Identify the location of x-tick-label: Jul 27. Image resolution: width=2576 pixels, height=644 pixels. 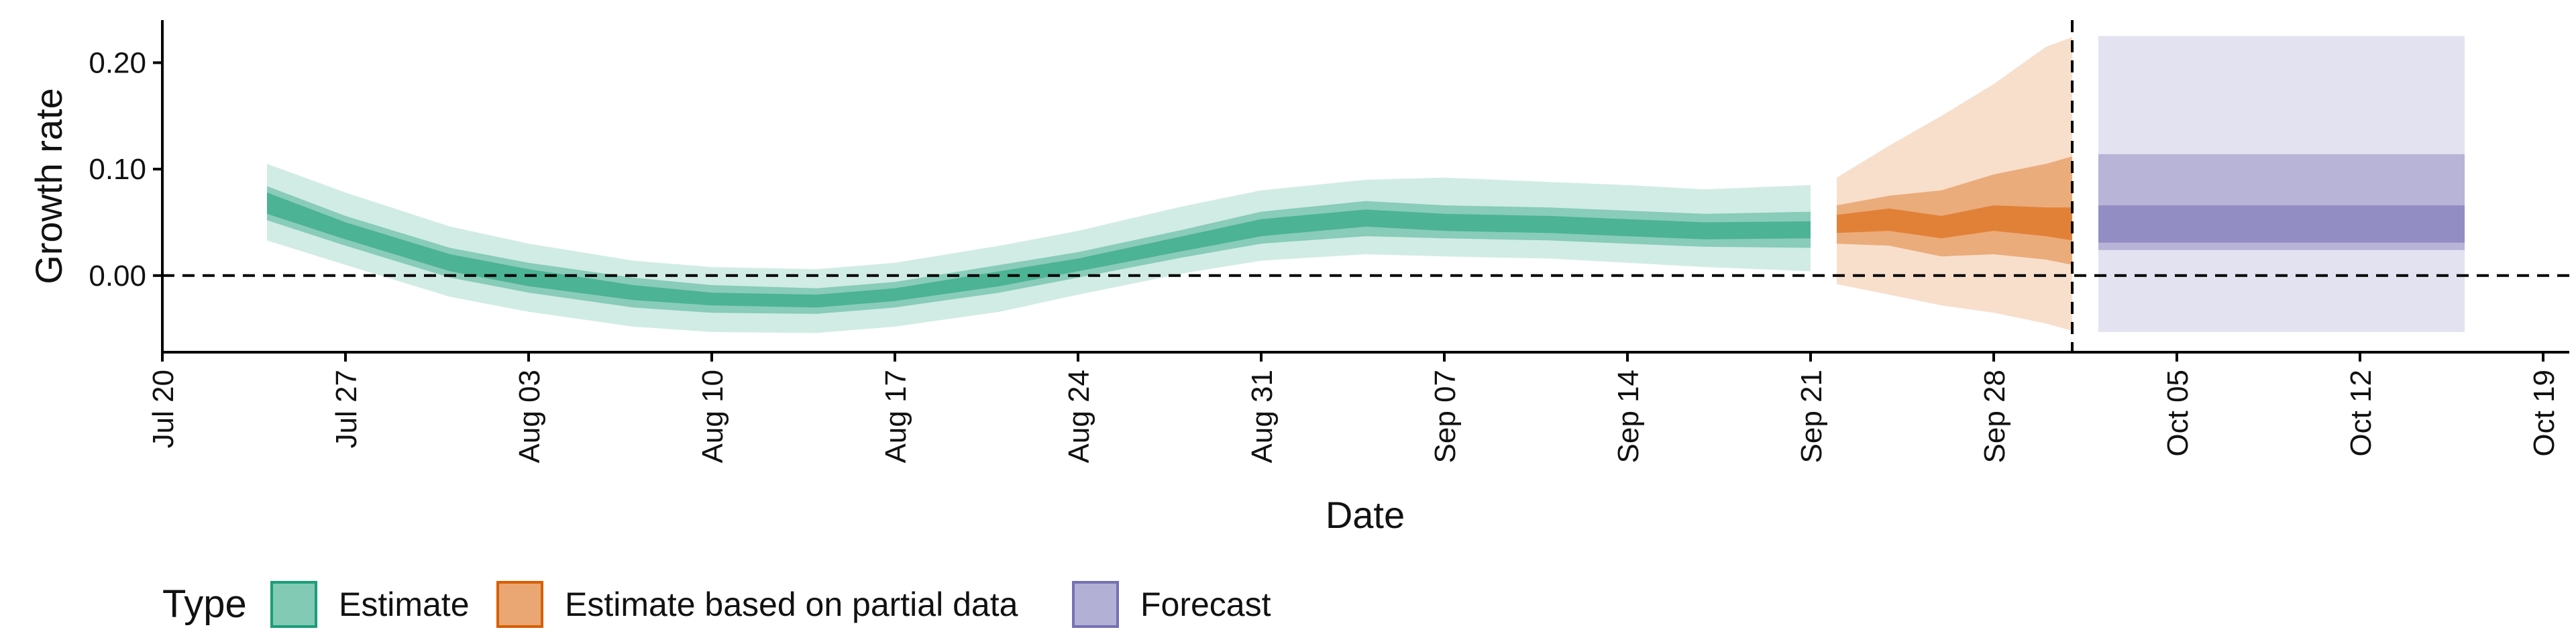
(346, 409).